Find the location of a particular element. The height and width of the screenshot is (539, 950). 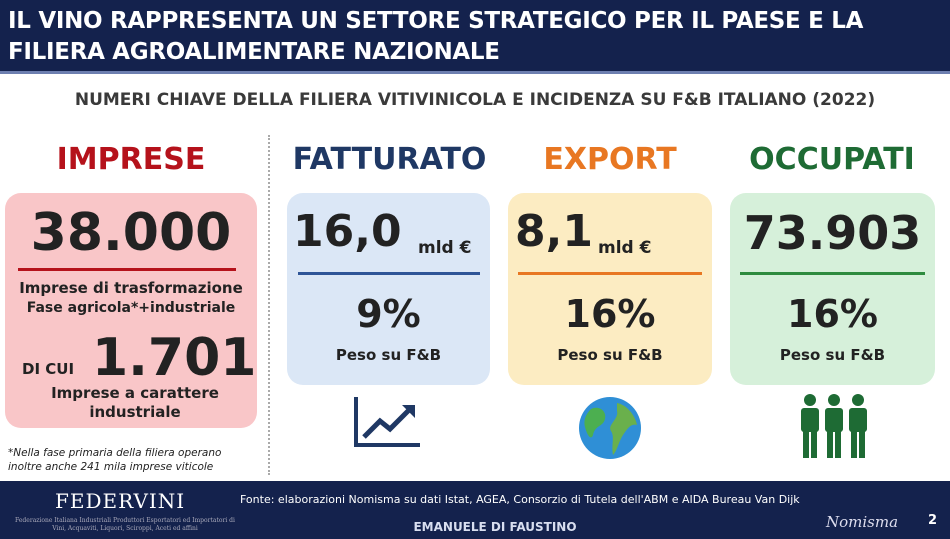

fatturato-line is located at coordinates (389, 273).